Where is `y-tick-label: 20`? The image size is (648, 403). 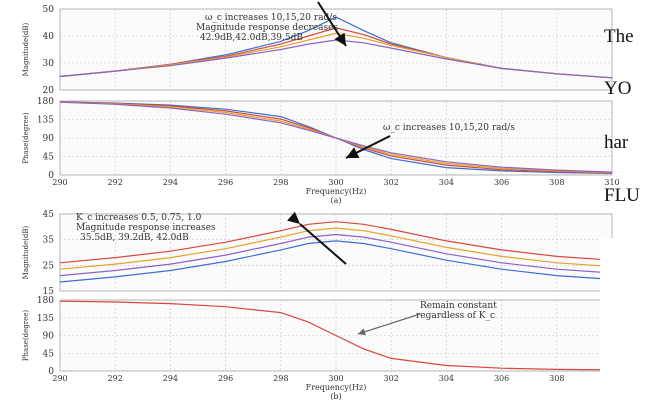 y-tick-label: 20 is located at coordinates (49, 91).